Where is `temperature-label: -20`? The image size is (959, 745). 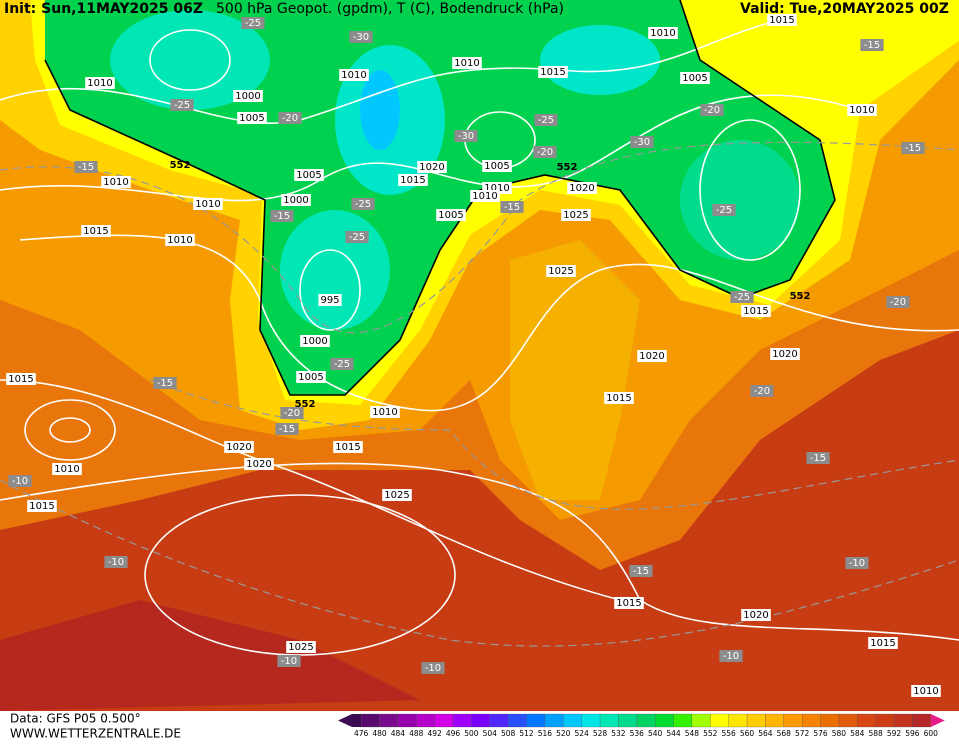 temperature-label: -20 is located at coordinates (290, 118).